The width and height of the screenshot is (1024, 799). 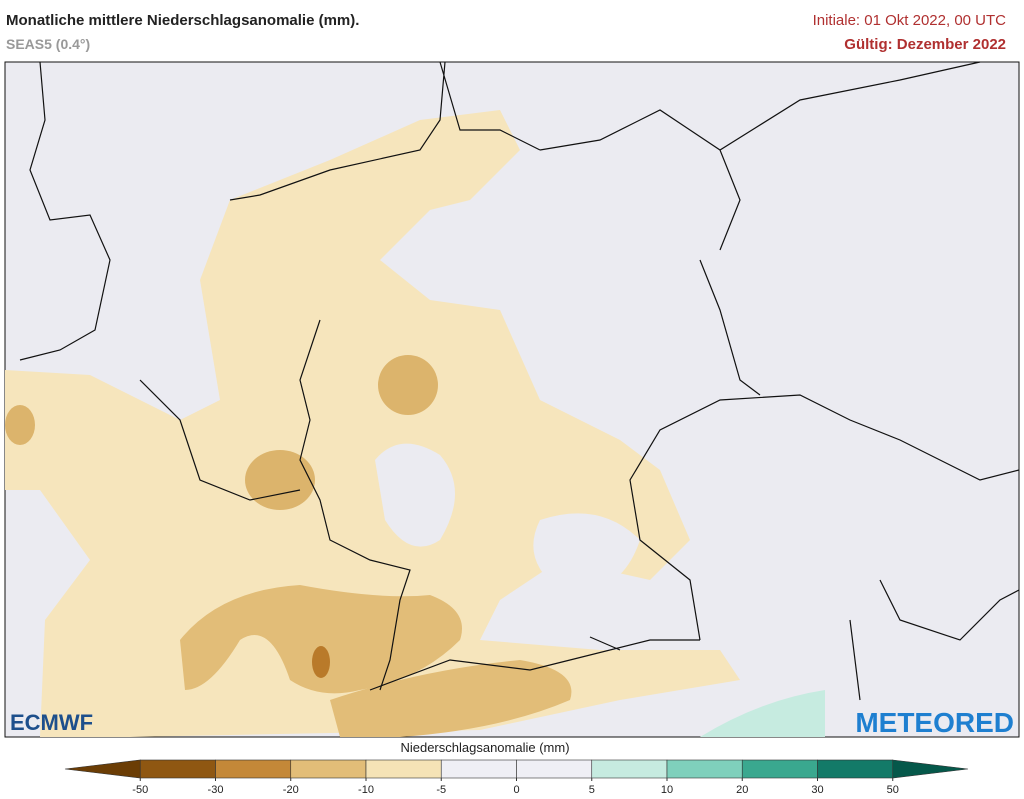 I want to click on subtitle: SEAS5 (0.4°), so click(x=48, y=44).